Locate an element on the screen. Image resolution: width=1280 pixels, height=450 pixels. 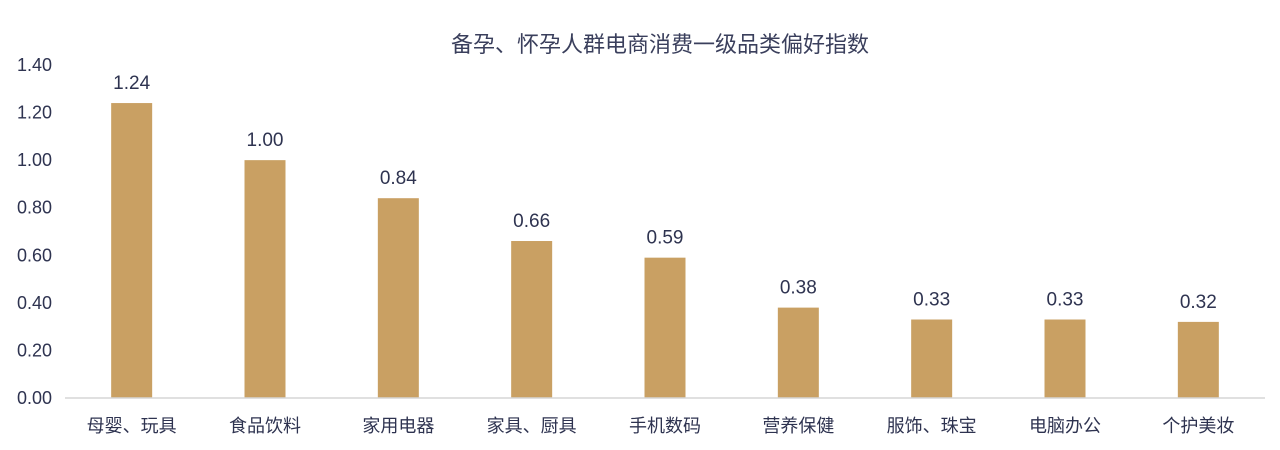
x-tick-label: 服饰、珠宝 is located at coordinates (932, 426).